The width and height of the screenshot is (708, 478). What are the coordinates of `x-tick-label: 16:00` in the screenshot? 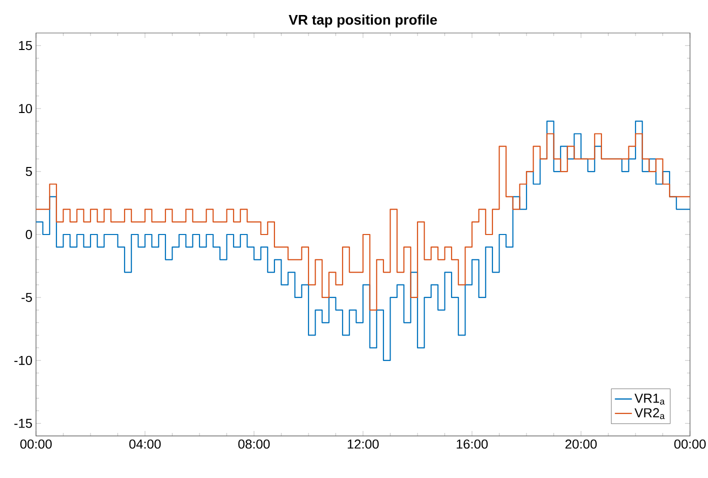 It's located at (472, 444).